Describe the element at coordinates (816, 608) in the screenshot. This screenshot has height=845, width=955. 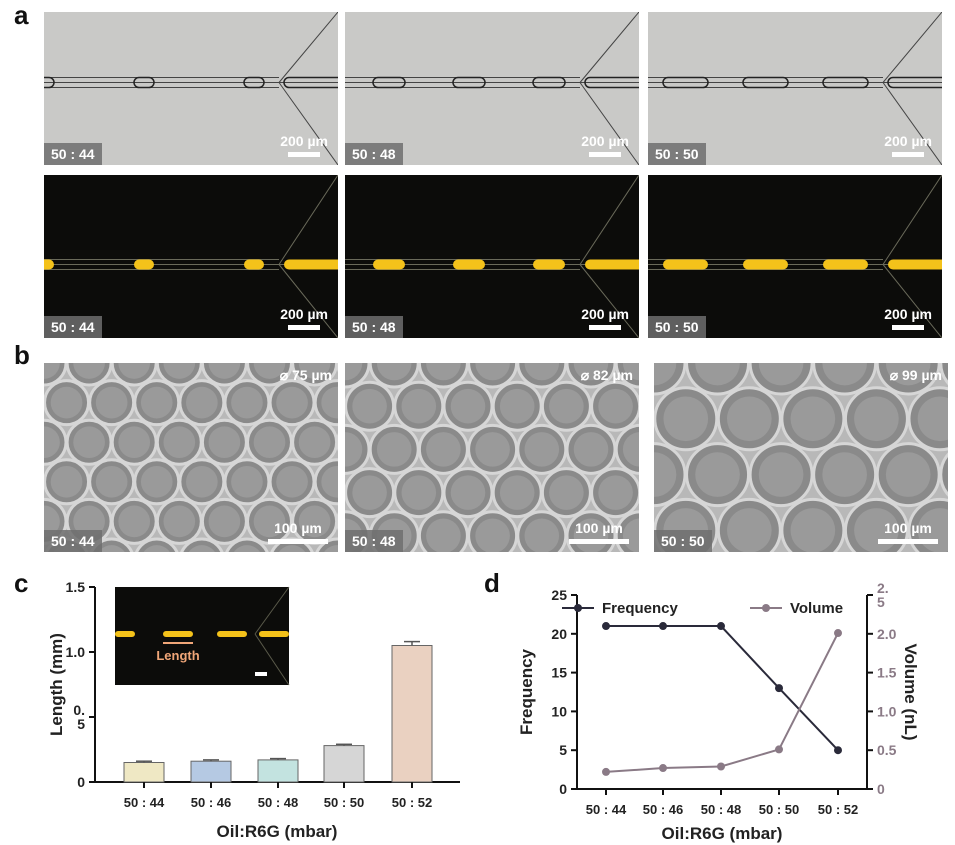
I see `legend-label: Volume` at that location.